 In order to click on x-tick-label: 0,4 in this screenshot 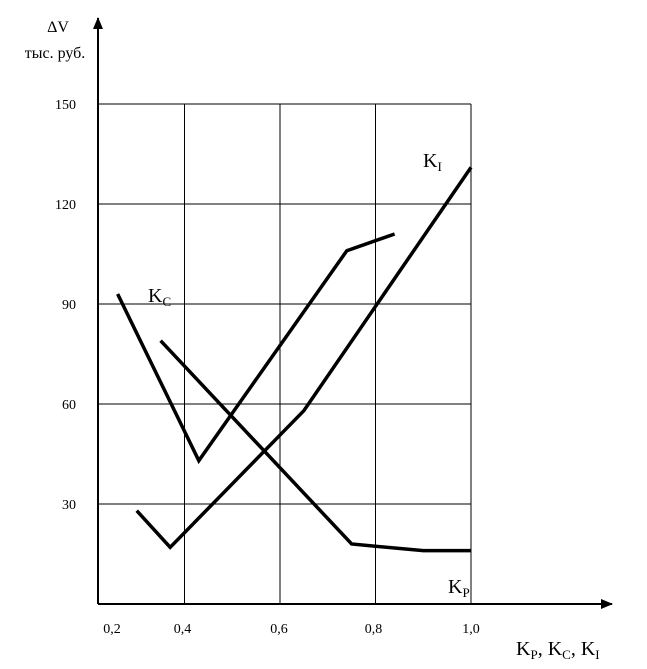, I will do `click(183, 629)`.